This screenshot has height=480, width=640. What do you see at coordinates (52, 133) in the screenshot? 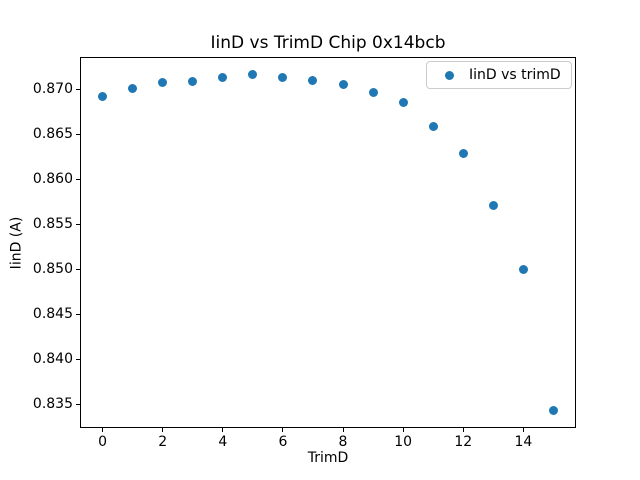
I see `y-tick-label: 0.865` at bounding box center [52, 133].